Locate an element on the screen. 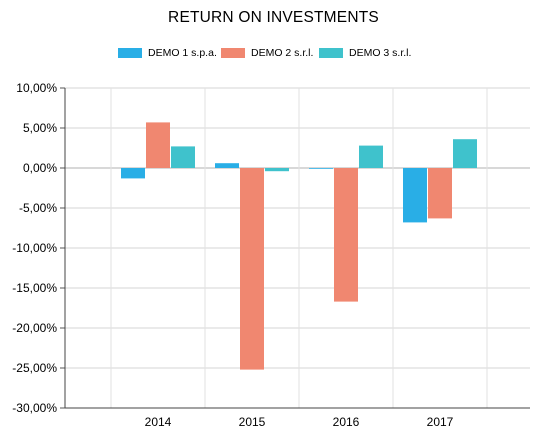 The image size is (547, 443). legend-item-series-2: DEMO 2 s.r.l. is located at coordinates (267, 53).